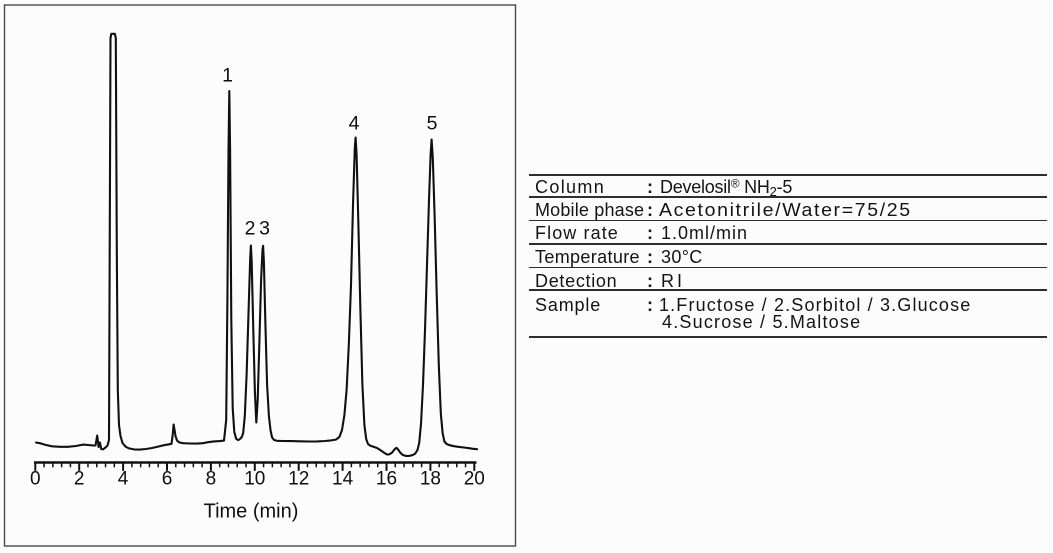 The image size is (1053, 553). What do you see at coordinates (227, 76) in the screenshot?
I see `svg-text: 1` at bounding box center [227, 76].